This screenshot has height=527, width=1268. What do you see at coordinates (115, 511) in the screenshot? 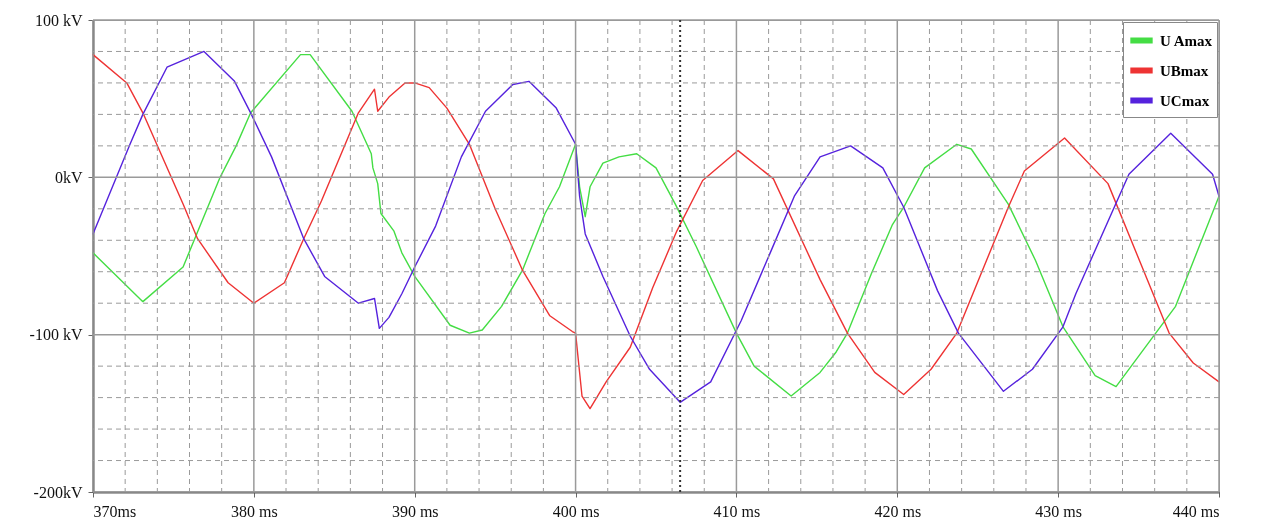
I see `x-tick-label: 370ms` at bounding box center [115, 511].